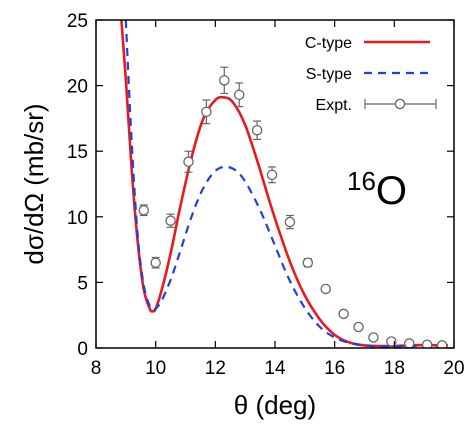 This screenshot has width=474, height=427. I want to click on x-axis-title: θ (deg), so click(275, 405).